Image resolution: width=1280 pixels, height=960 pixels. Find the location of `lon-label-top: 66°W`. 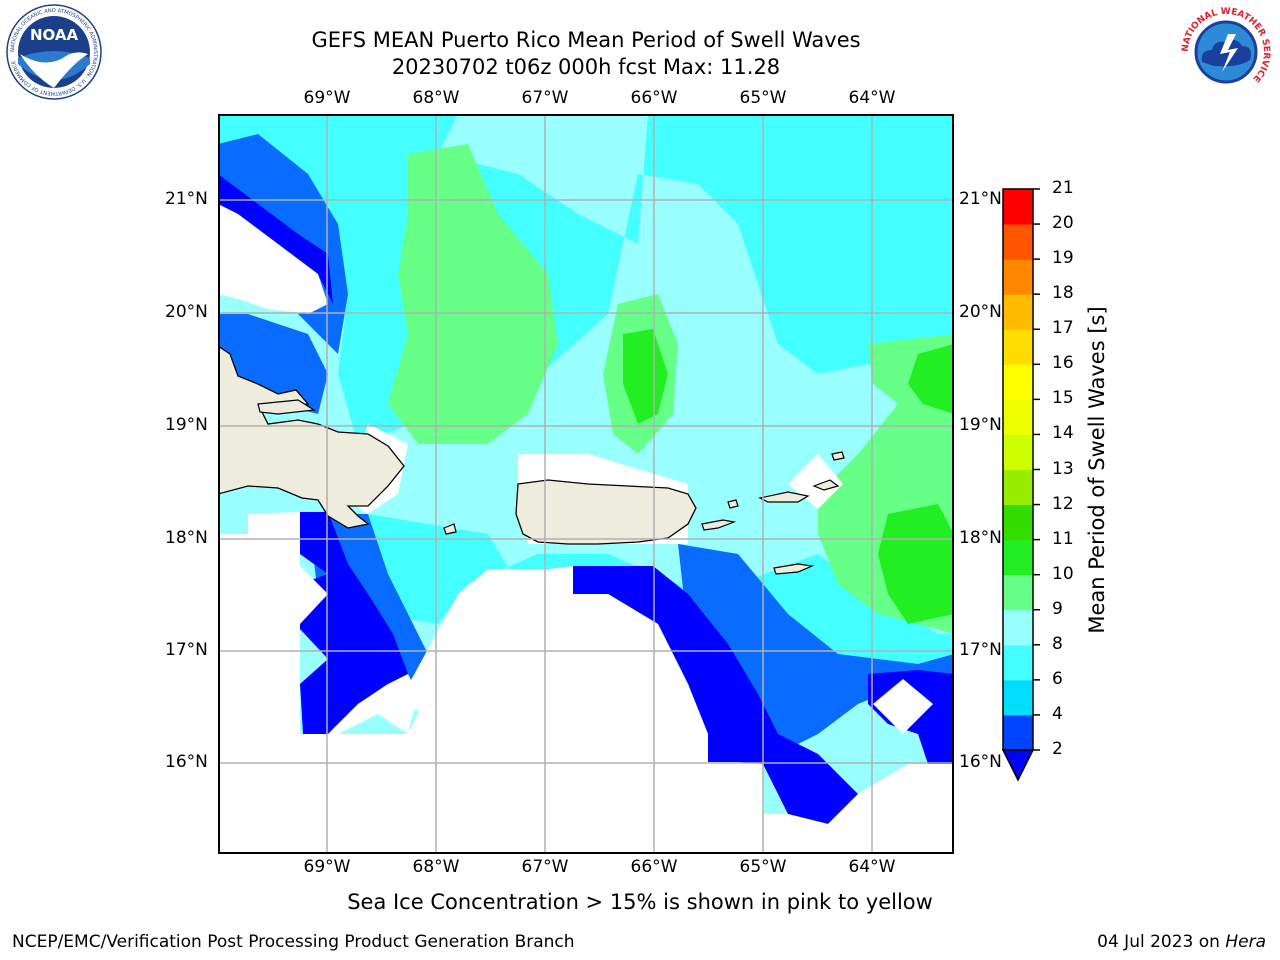

lon-label-top: 66°W is located at coordinates (654, 98).